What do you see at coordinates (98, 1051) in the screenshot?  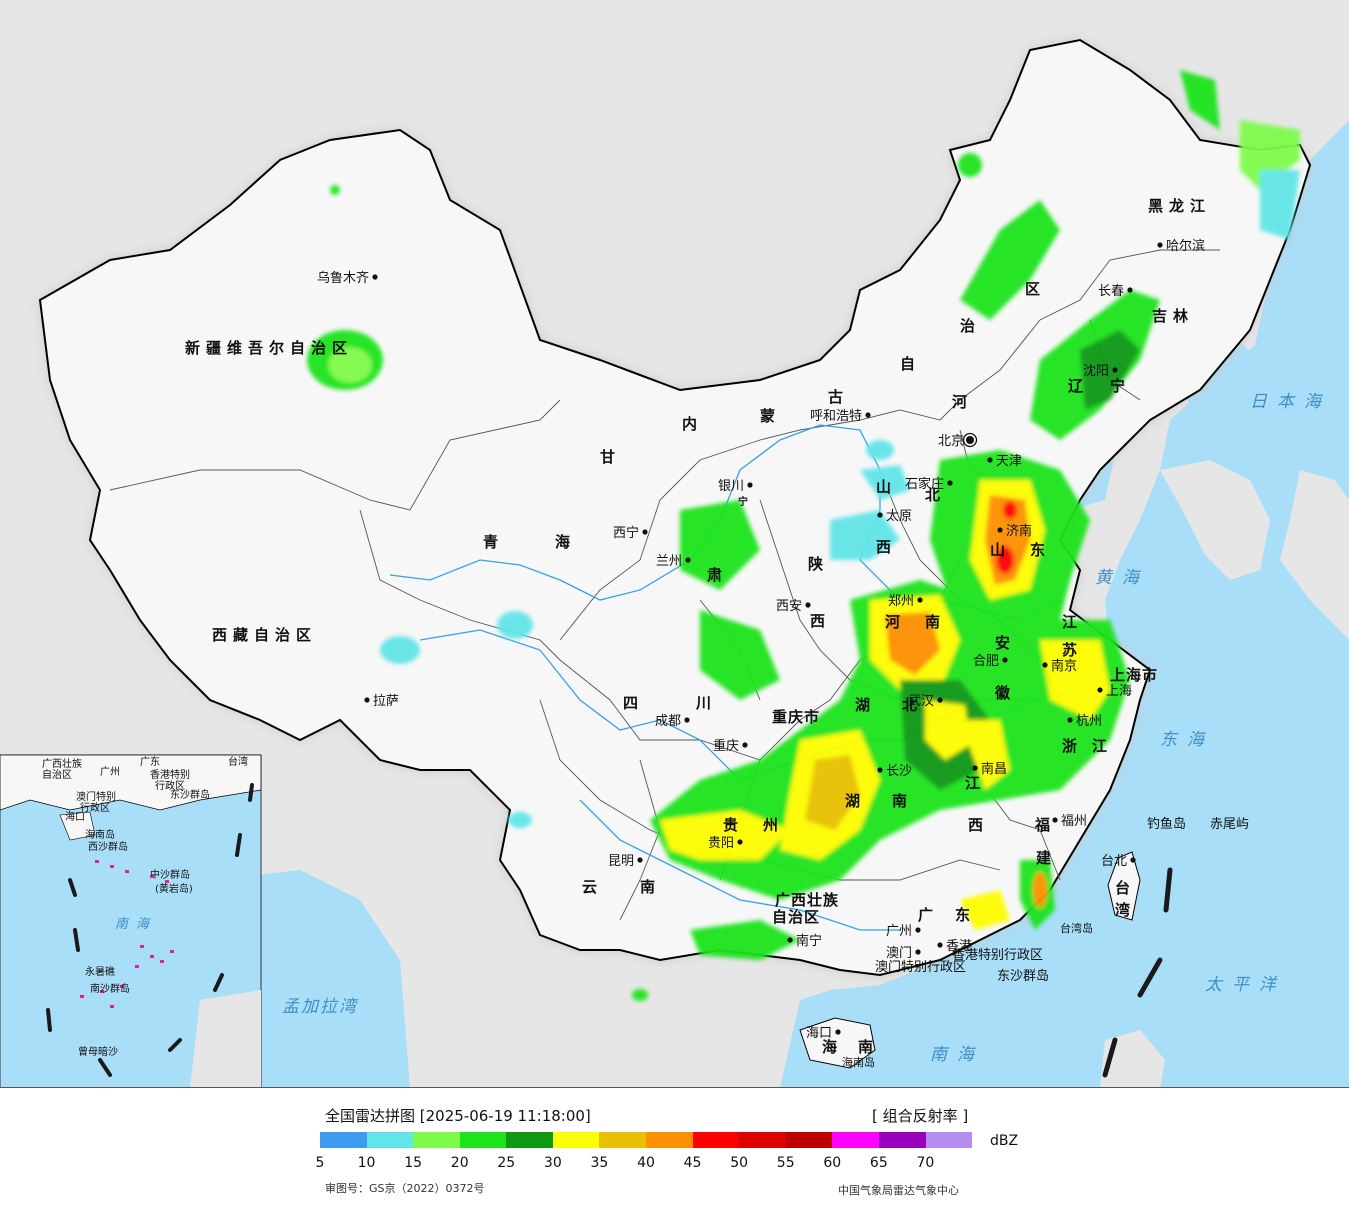 I see `inset-label-zengmu: 曾母暗沙` at bounding box center [98, 1051].